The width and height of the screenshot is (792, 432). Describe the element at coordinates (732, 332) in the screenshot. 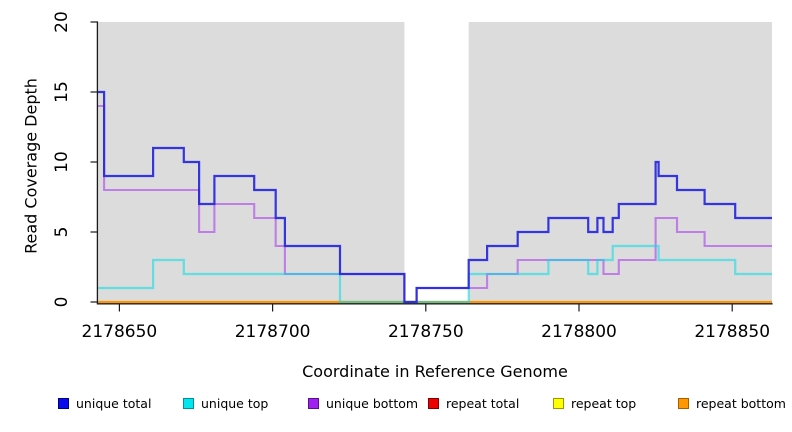

I see `x-tick-label: 2178850` at that location.